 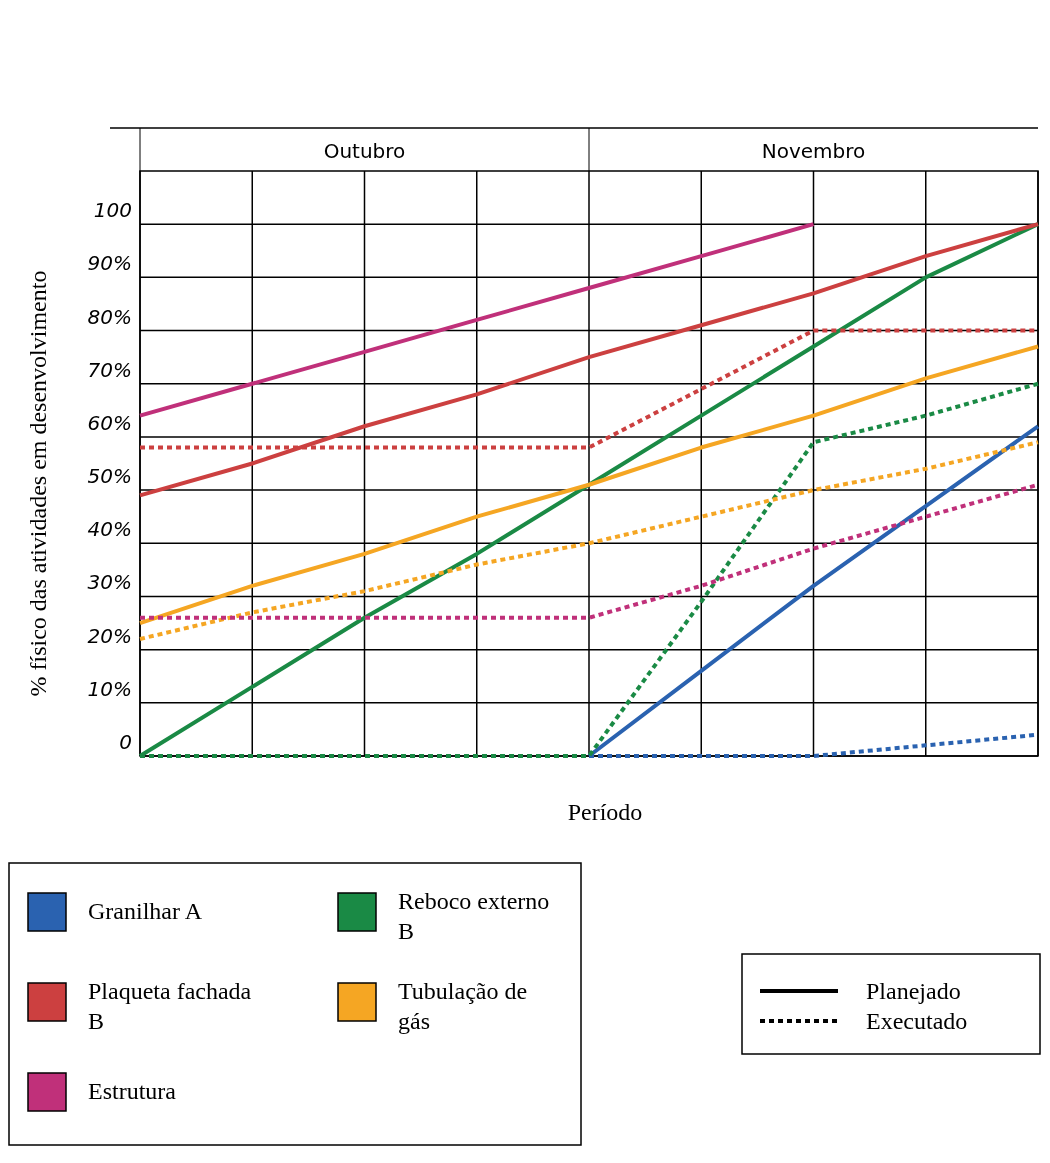 I want to click on legend-label: Reboco externo B, so click(x=474, y=916).